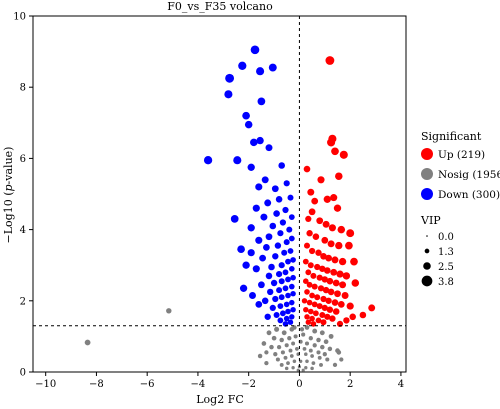  What do you see at coordinates (220, 6) in the screenshot?
I see `chart-title: F0_vs_F35 volcano` at bounding box center [220, 6].